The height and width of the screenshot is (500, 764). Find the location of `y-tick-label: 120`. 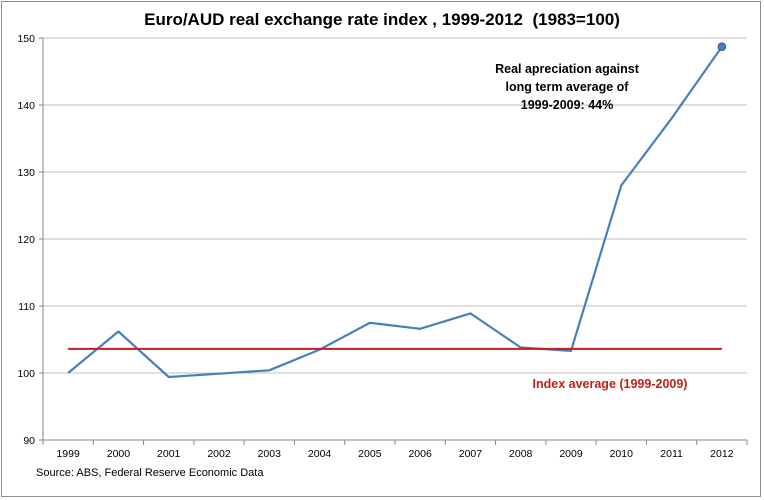

y-tick-label: 120 is located at coordinates (26, 240).